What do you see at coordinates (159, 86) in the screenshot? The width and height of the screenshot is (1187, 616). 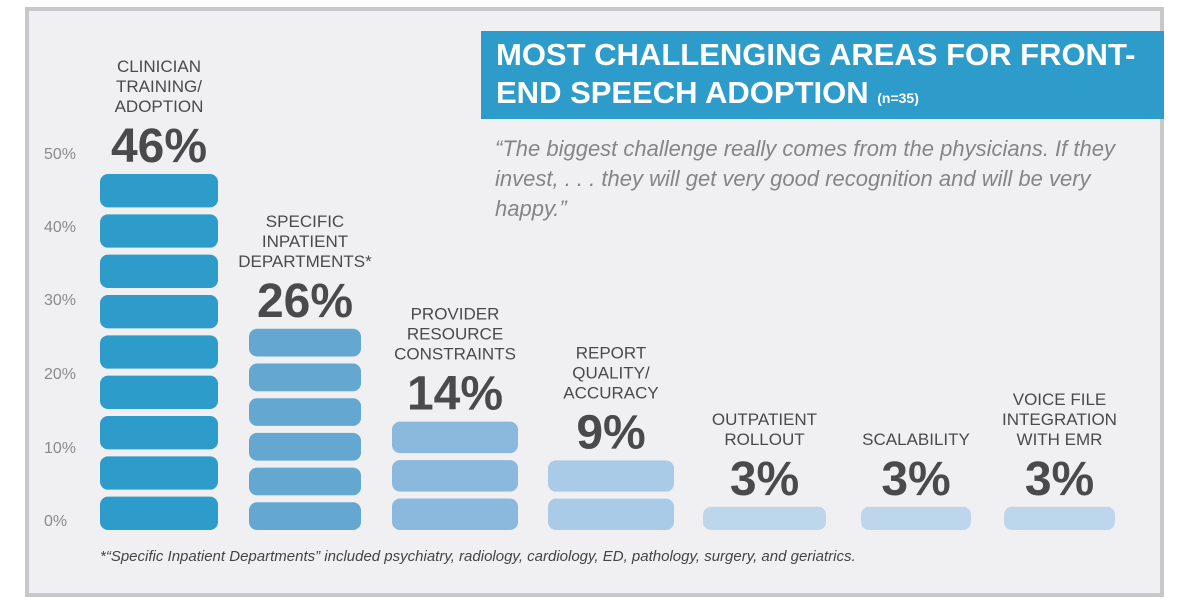 I see `category-label: TRAINING/` at bounding box center [159, 86].